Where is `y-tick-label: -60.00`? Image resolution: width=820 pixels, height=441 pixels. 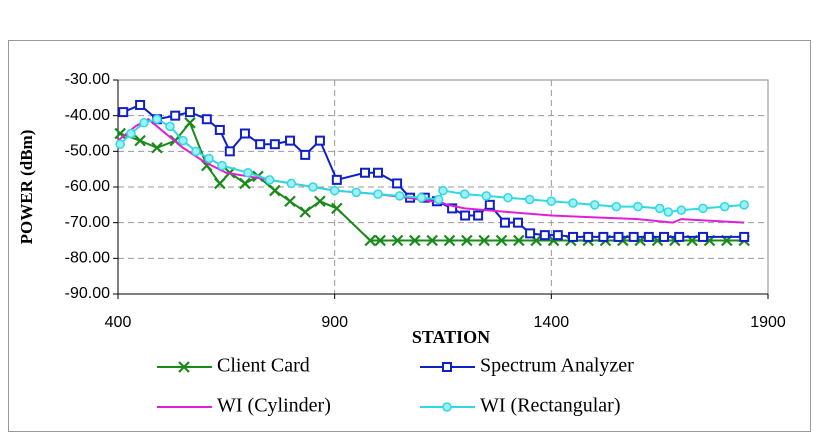 y-tick-label: -60.00 is located at coordinates (87, 186).